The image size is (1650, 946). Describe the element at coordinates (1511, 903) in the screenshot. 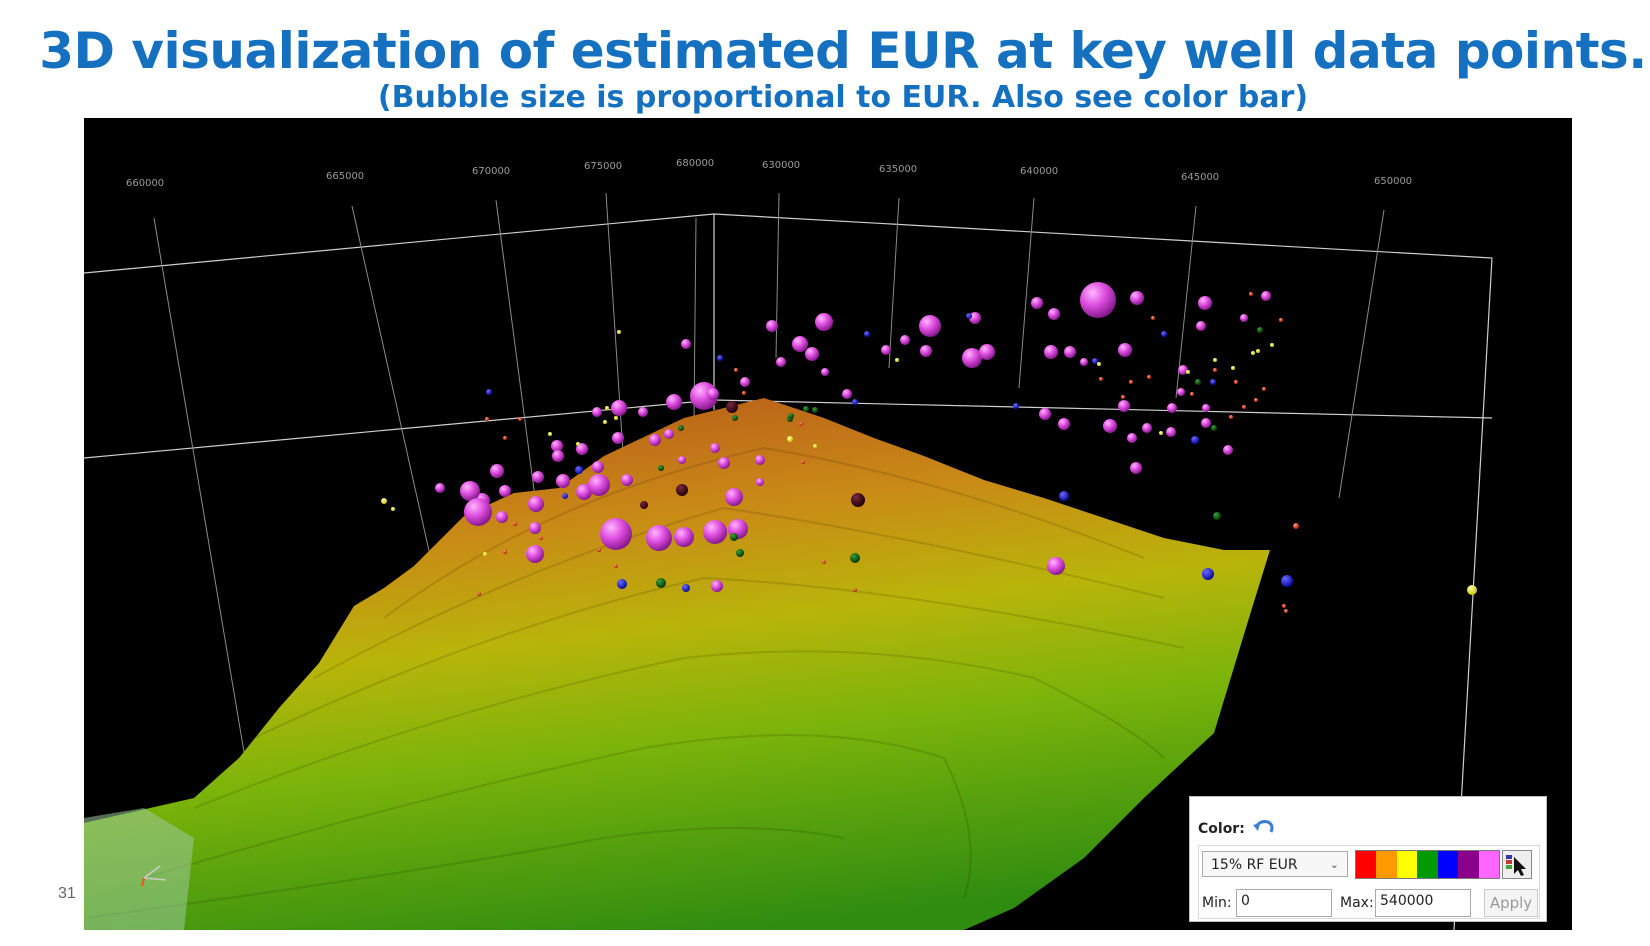

I see `apply-button: Apply` at that location.